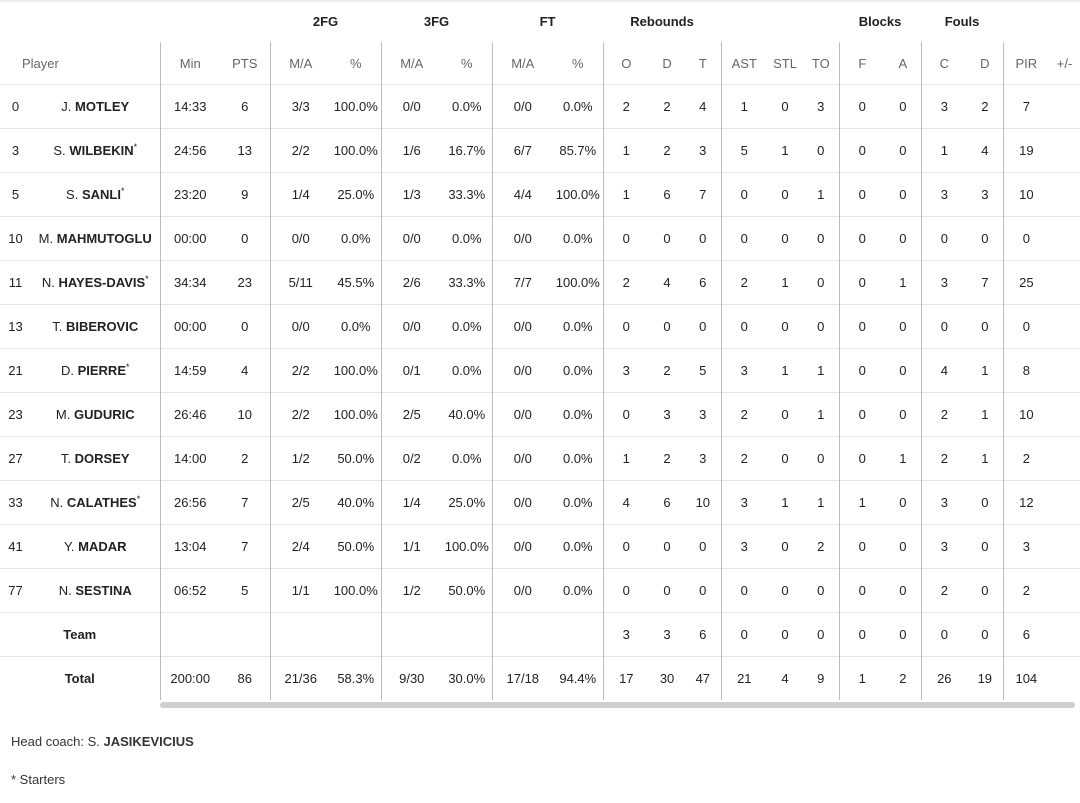 Image resolution: width=1080 pixels, height=803 pixels. Describe the element at coordinates (821, 546) in the screenshot. I see `stat-to: 2` at that location.